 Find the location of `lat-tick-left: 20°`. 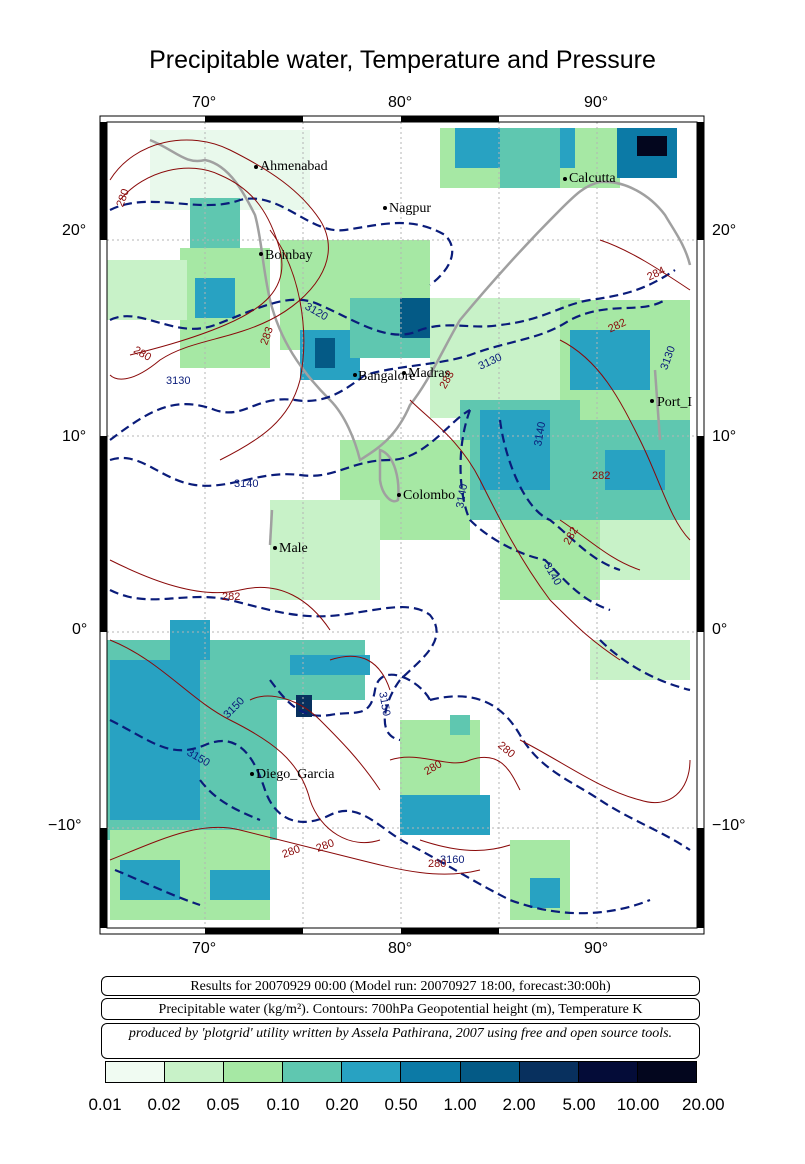

lat-tick-left: 20° is located at coordinates (74, 230).